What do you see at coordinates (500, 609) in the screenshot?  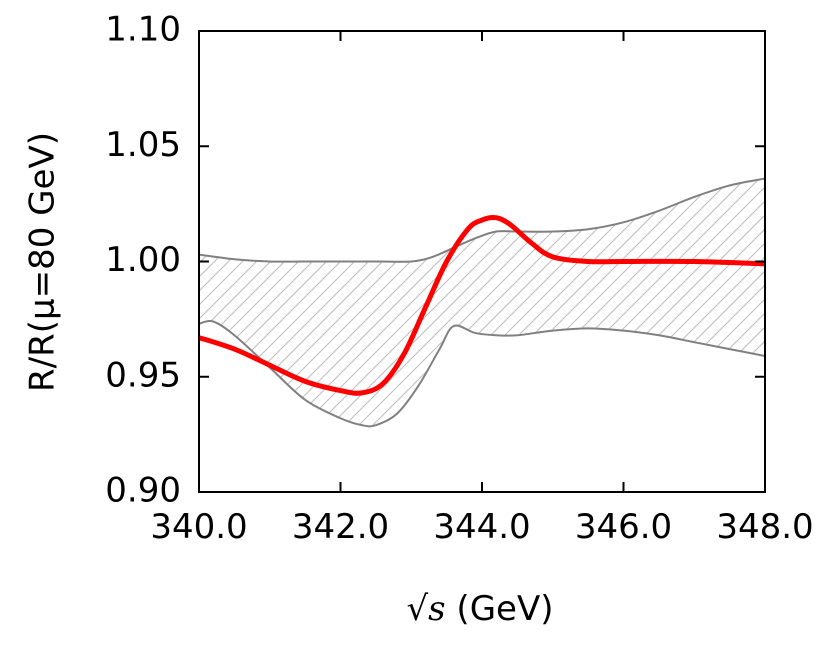 I see `x-axis-title-unit: (GeV)` at bounding box center [500, 609].